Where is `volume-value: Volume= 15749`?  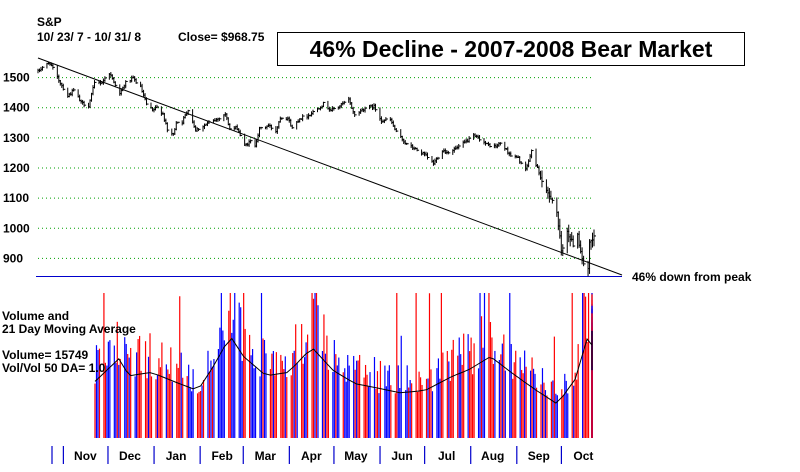
volume-value: Volume= 15749 is located at coordinates (45, 355).